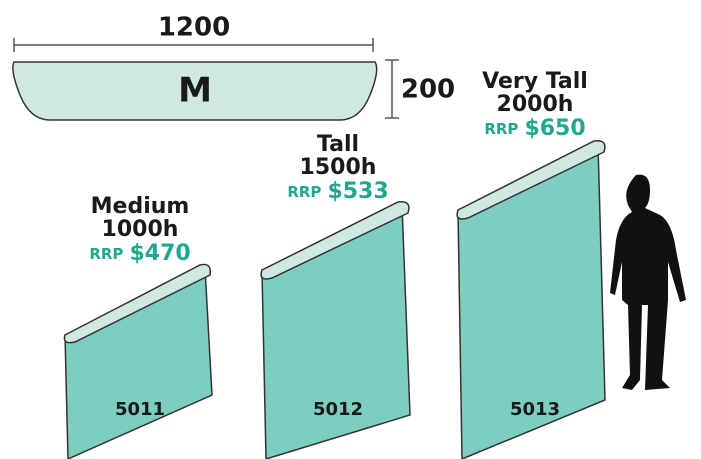  What do you see at coordinates (648, 282) in the screenshot?
I see `person-silhouette` at bounding box center [648, 282].